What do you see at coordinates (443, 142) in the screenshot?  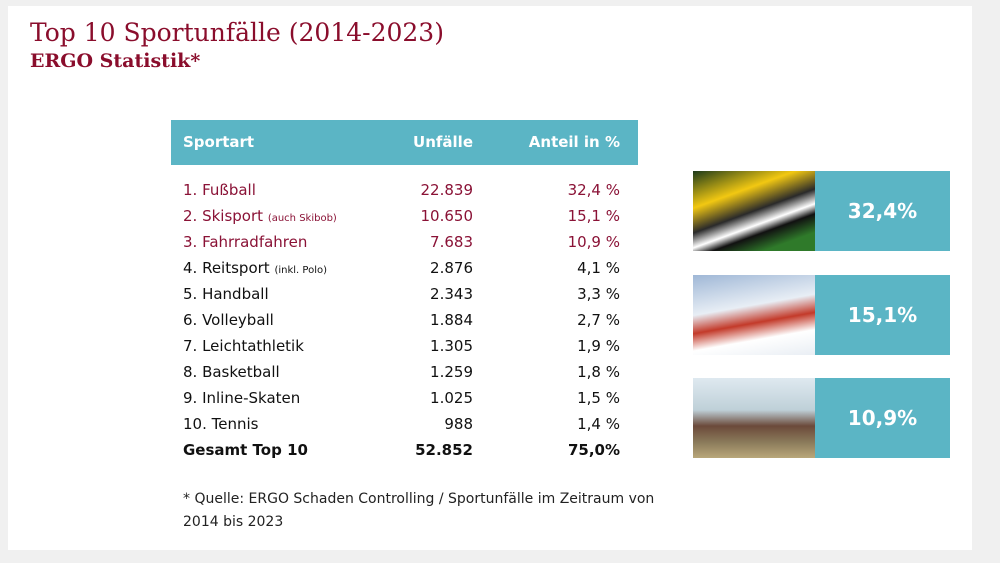 I see `header-unfaelle: Unfälle` at bounding box center [443, 142].